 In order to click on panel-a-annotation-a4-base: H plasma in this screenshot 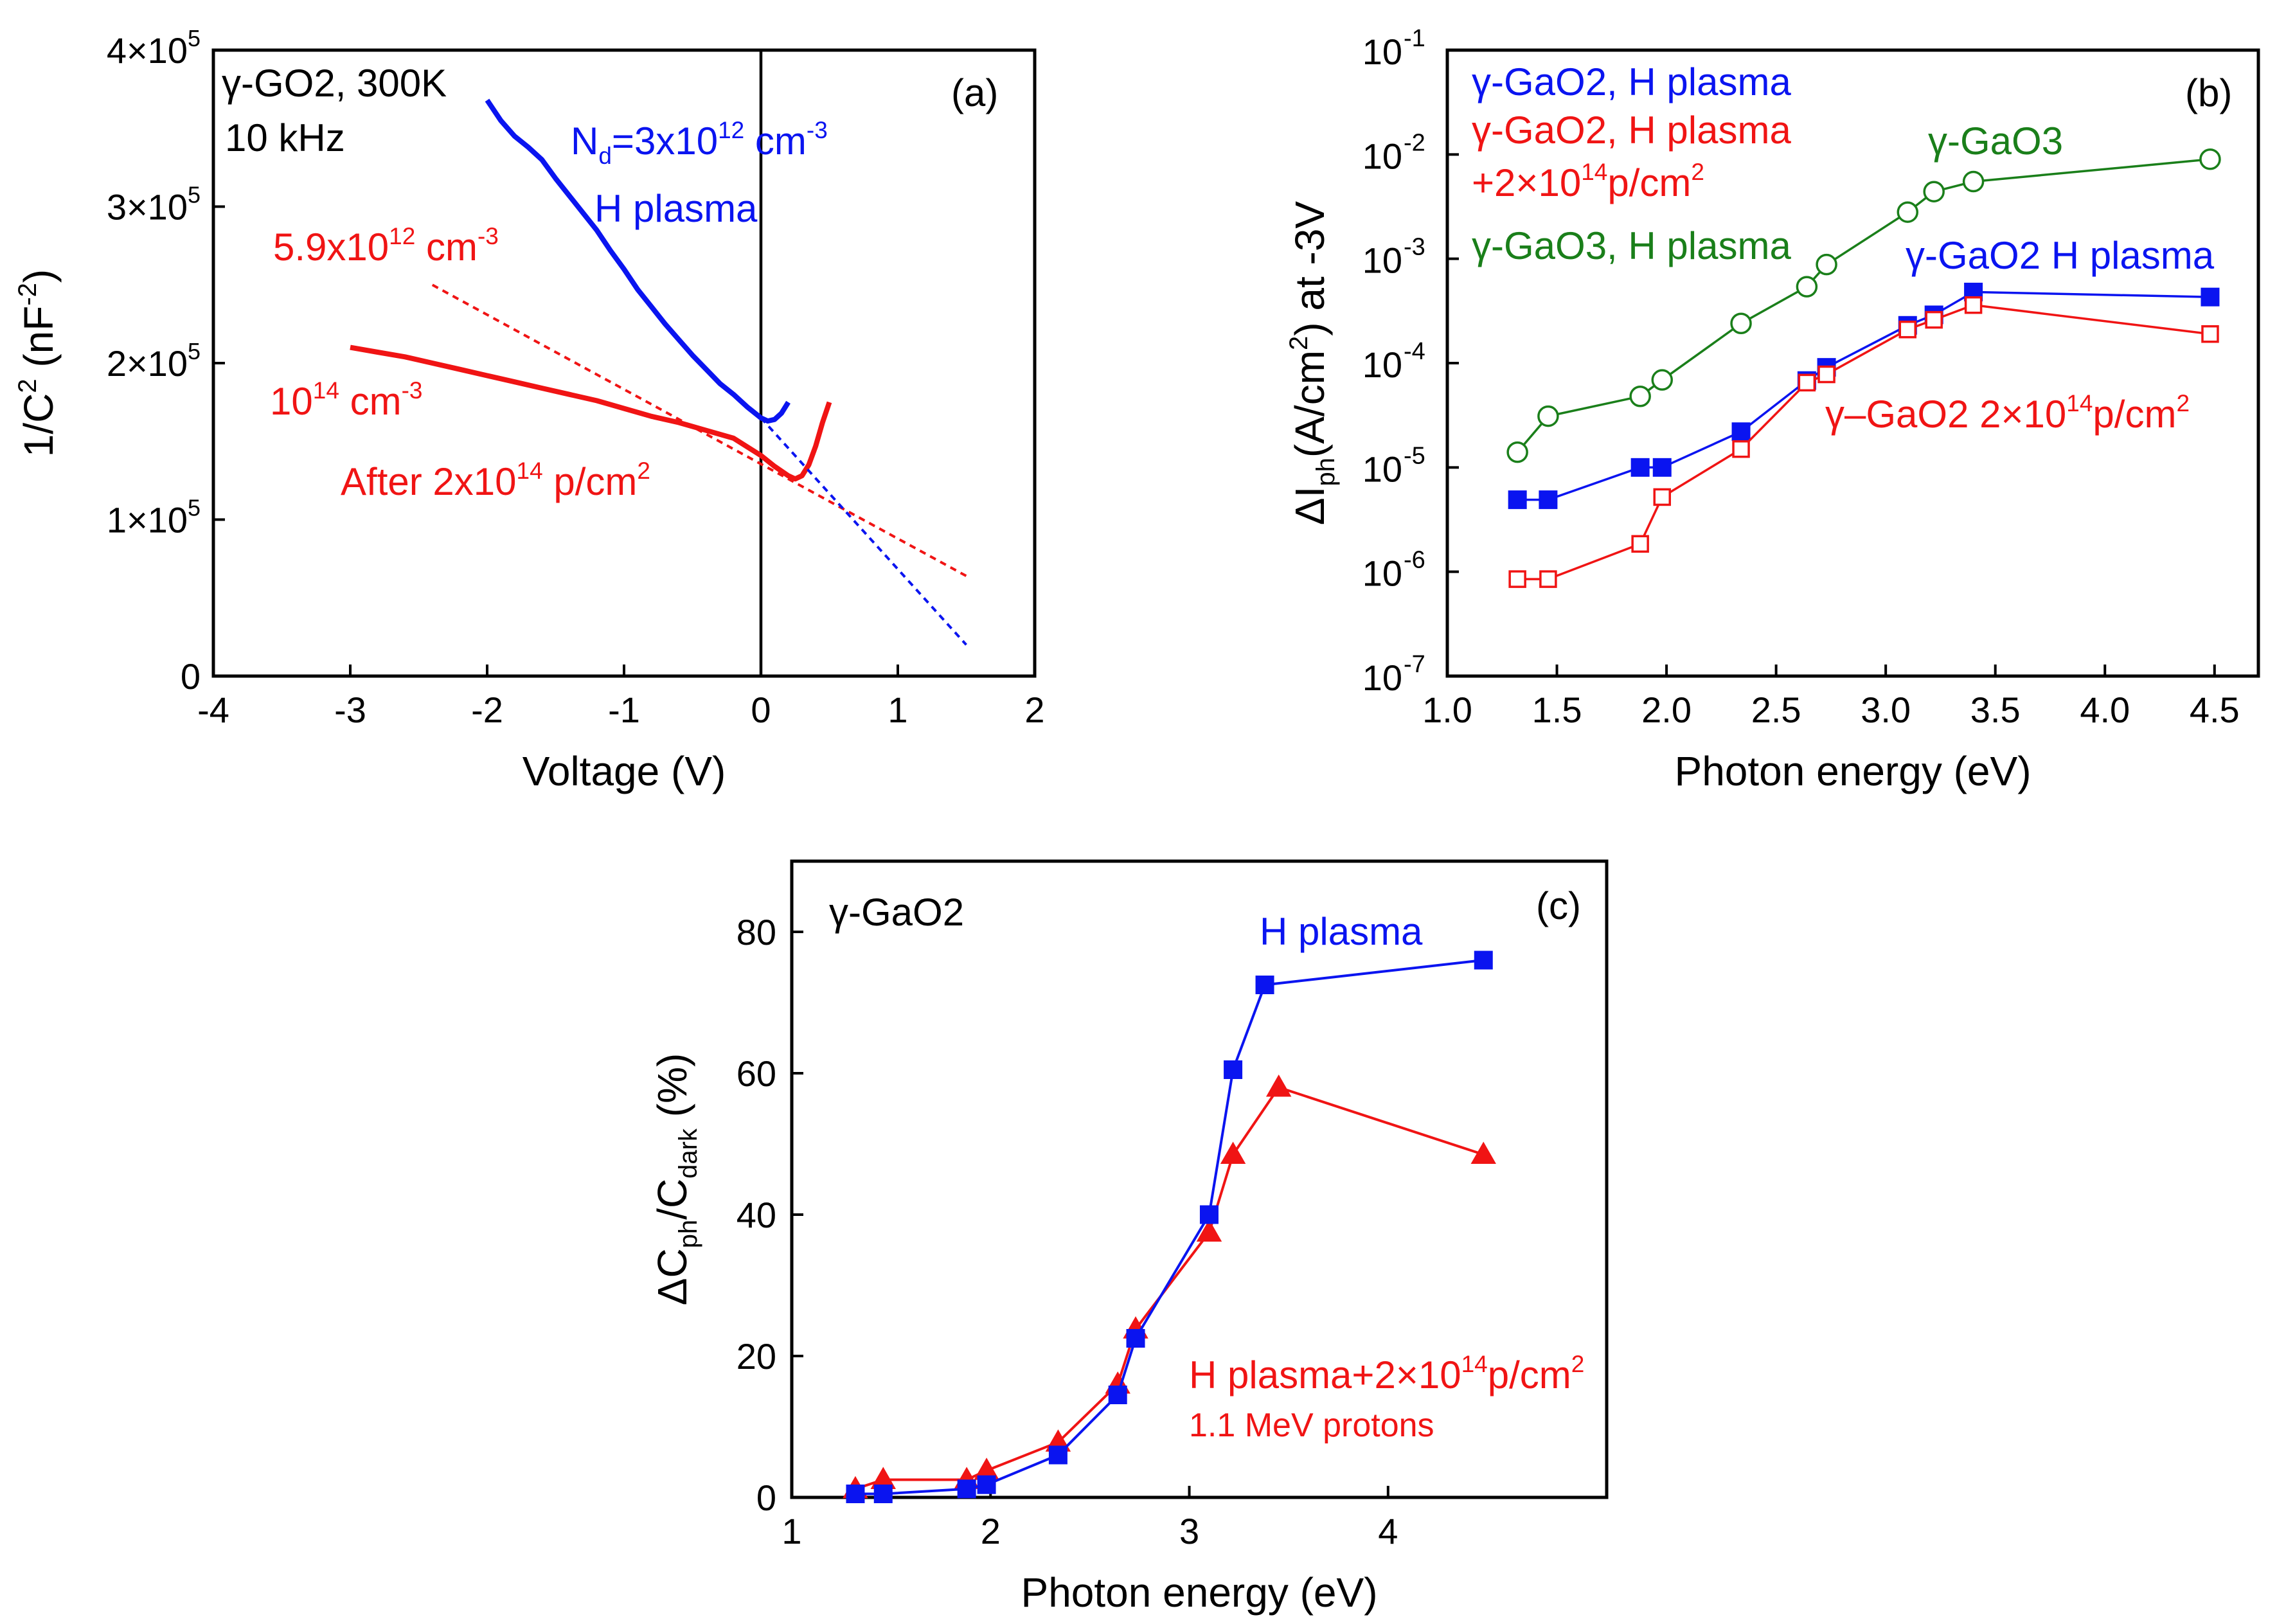, I will do `click(676, 208)`.